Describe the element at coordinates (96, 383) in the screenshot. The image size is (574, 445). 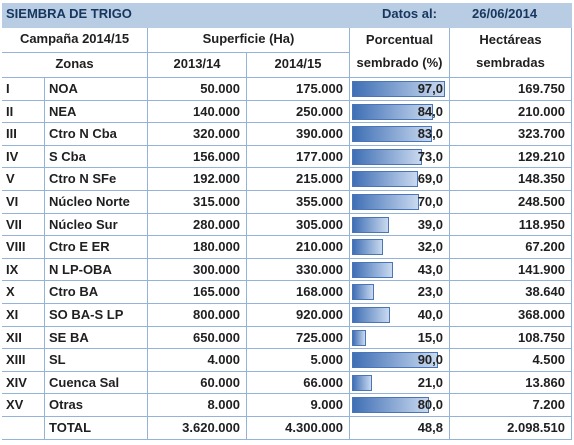
I see `zone: Cuenca Sal` at that location.